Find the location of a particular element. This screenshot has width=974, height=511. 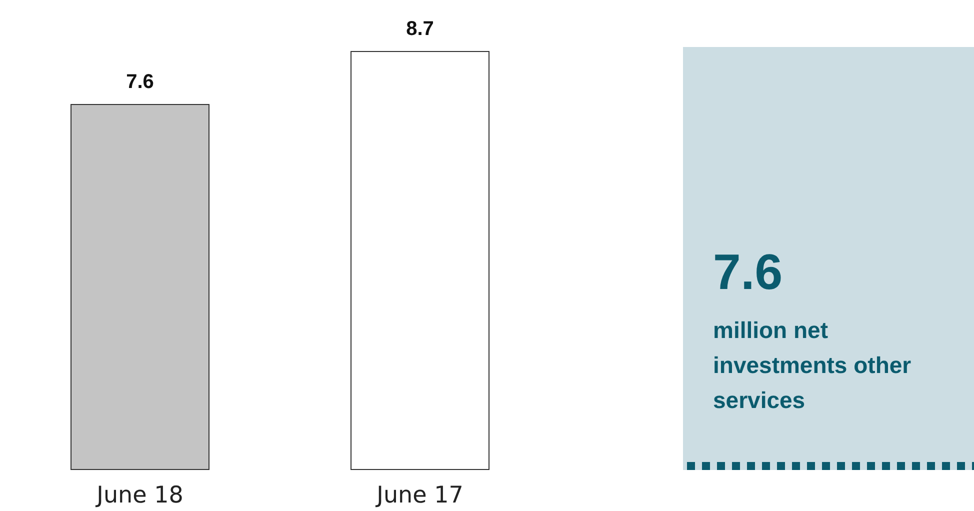

x-tick-label: June 18 is located at coordinates (139, 495).